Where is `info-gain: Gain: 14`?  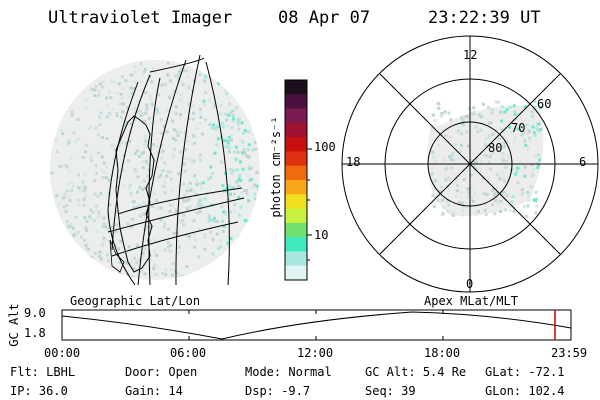 info-gain: Gain: 14 is located at coordinates (154, 391).